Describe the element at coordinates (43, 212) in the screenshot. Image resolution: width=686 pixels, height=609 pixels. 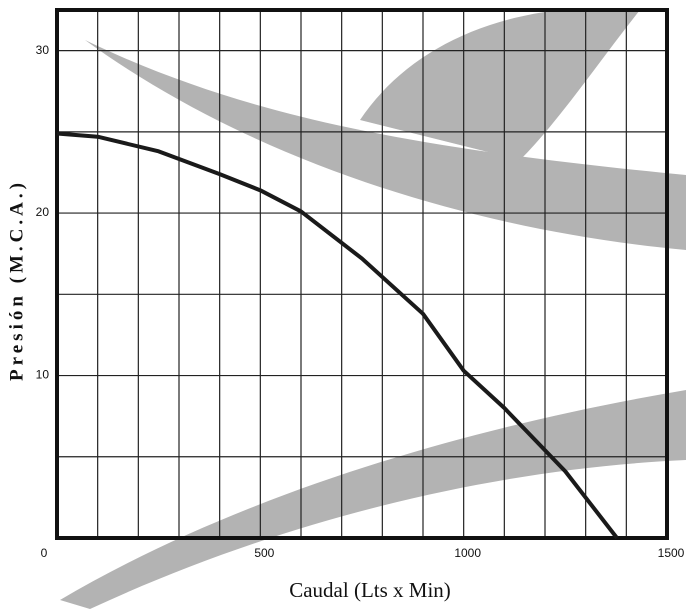
I see `y-tick-label: 20` at that location.